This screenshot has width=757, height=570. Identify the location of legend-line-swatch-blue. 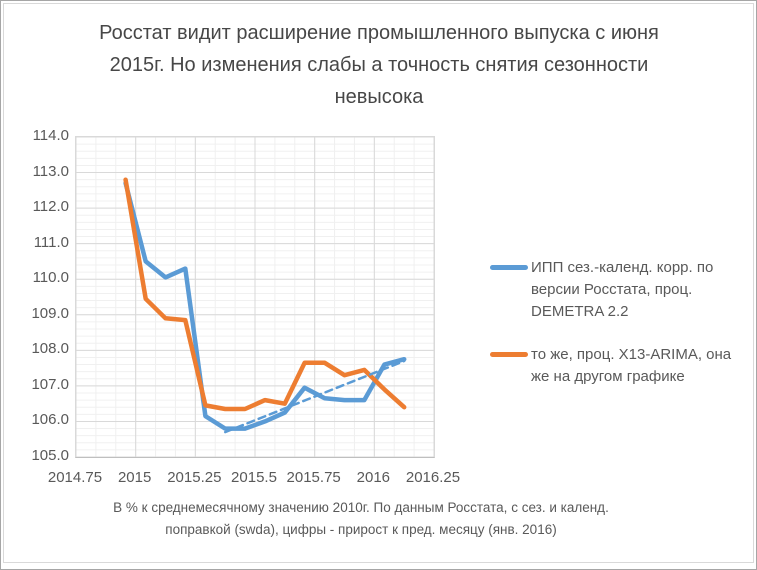
(509, 267).